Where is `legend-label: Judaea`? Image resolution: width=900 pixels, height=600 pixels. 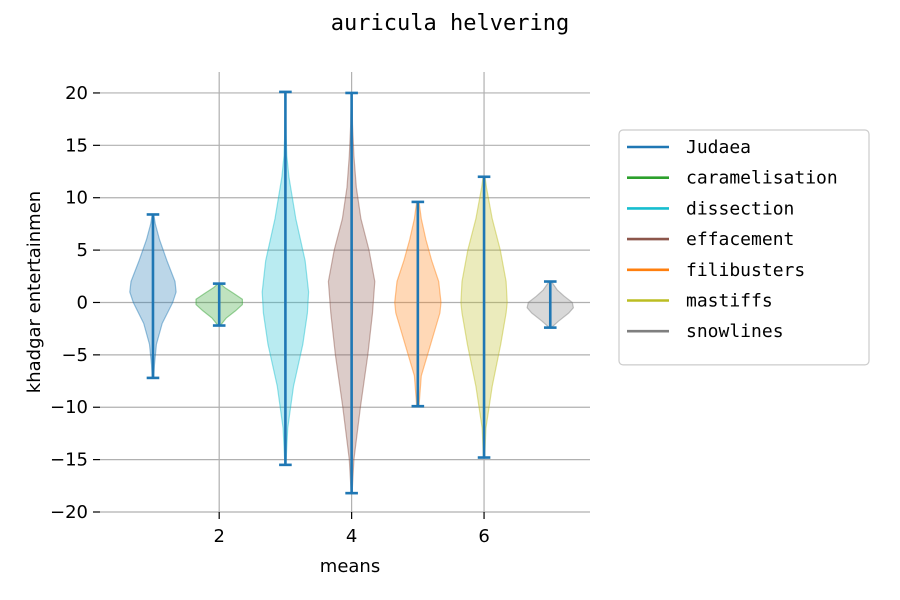
legend-label: Judaea is located at coordinates (718, 147).